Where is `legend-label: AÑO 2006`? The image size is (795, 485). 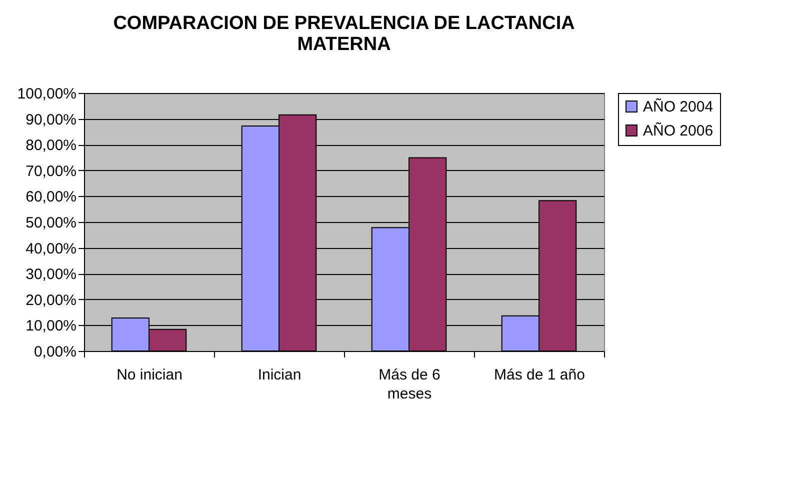
legend-label: AÑO 2006 is located at coordinates (678, 131).